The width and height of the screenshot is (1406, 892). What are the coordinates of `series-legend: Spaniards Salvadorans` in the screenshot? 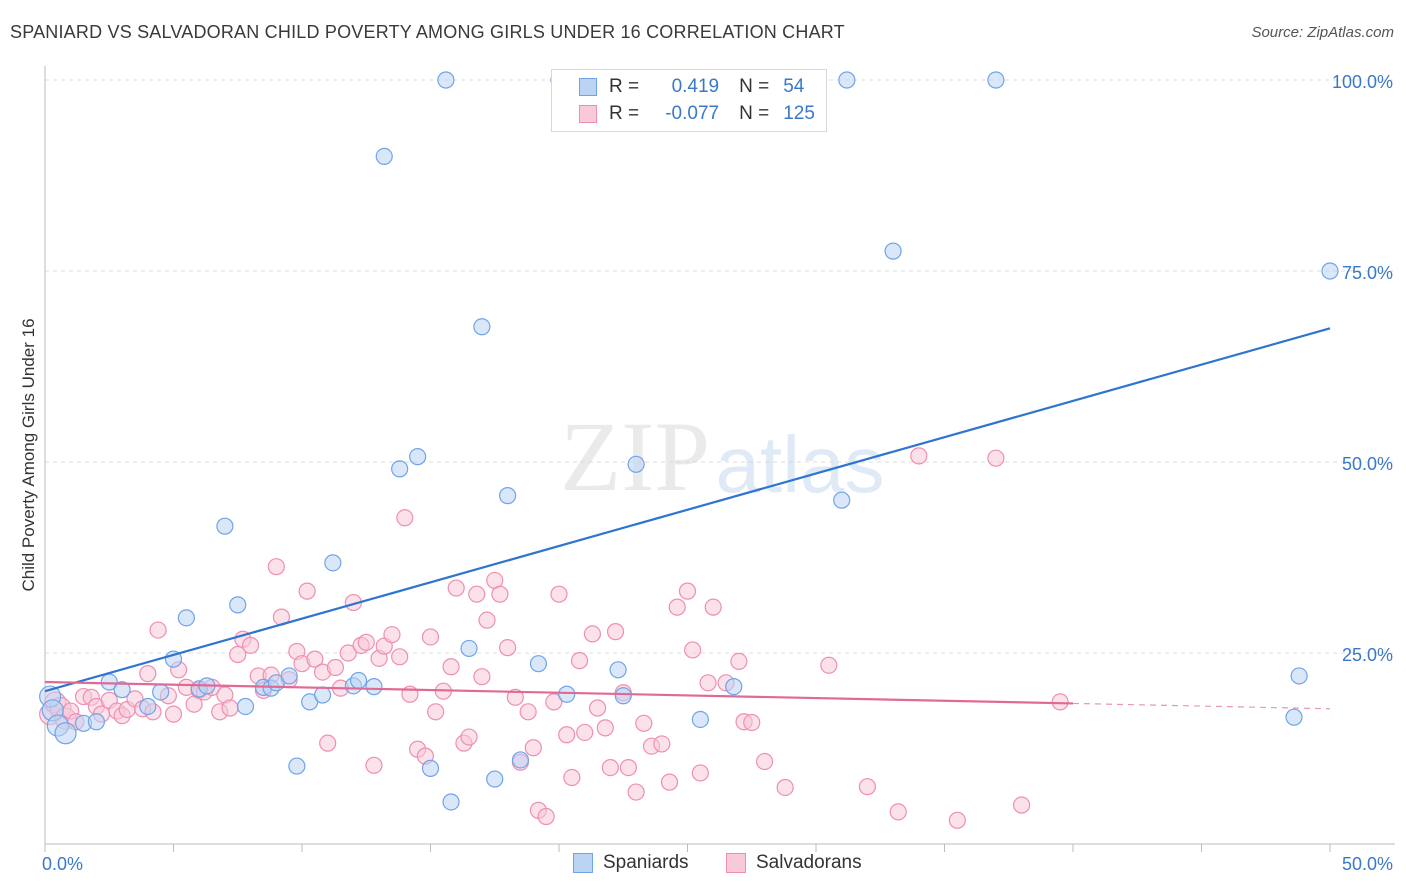 It's located at (703, 864).